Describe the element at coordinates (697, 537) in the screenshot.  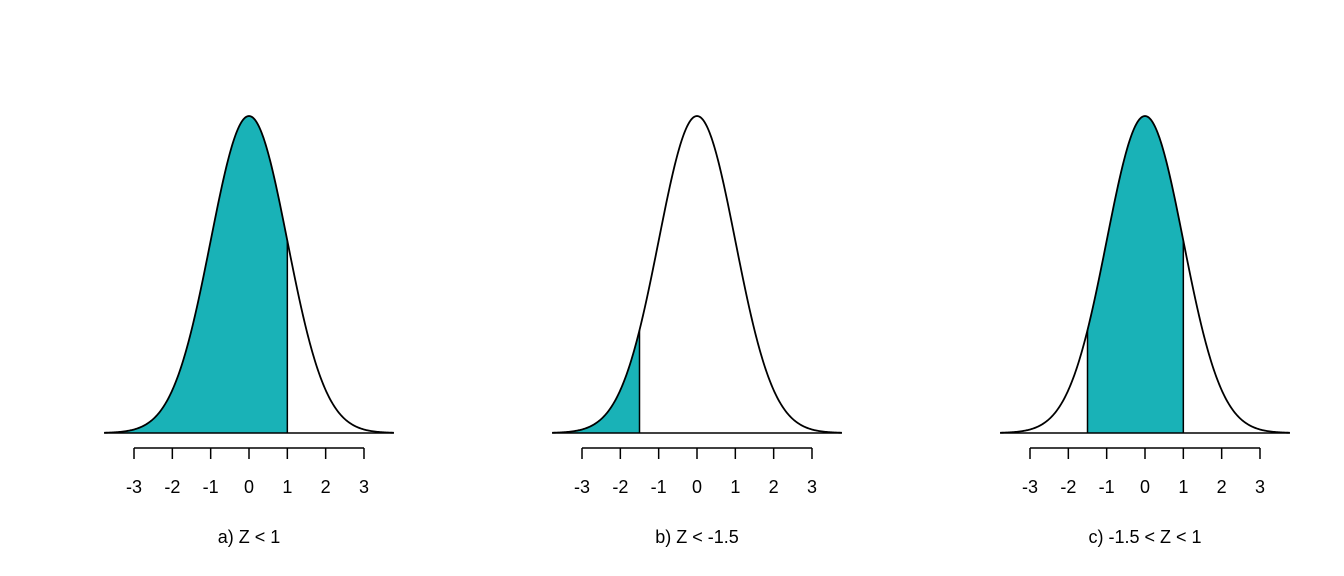
I see `caption: b) Z < -1.5` at that location.